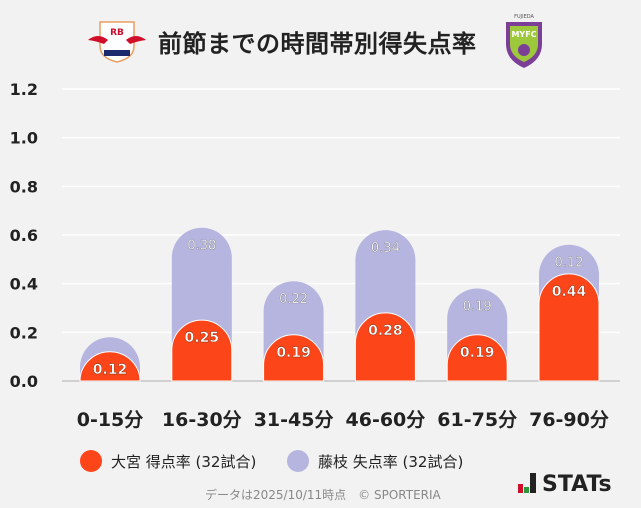 The width and height of the screenshot is (641, 508). Describe the element at coordinates (294, 420) in the screenshot. I see `x-tick-label: 31-45分` at that location.